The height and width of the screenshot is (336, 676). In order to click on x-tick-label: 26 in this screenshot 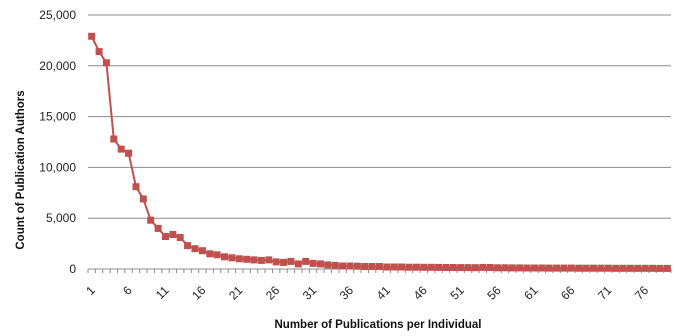, I will do `click(273, 293)`.